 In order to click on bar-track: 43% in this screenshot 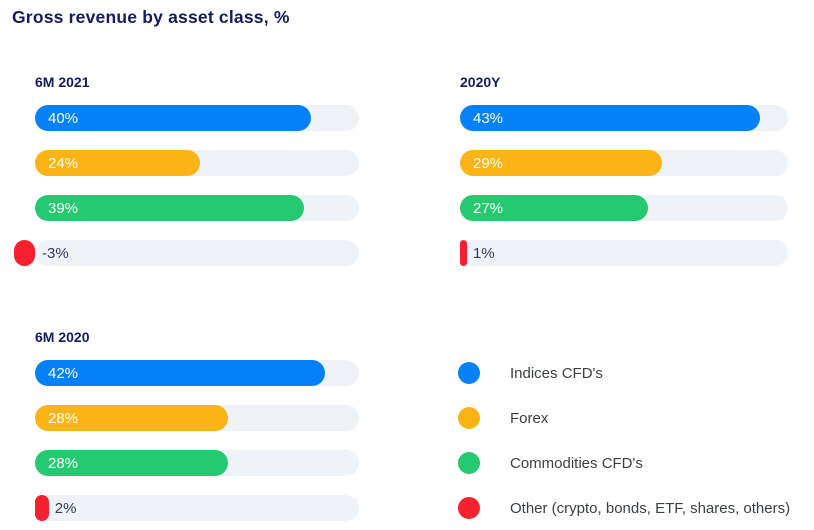, I will do `click(624, 118)`.